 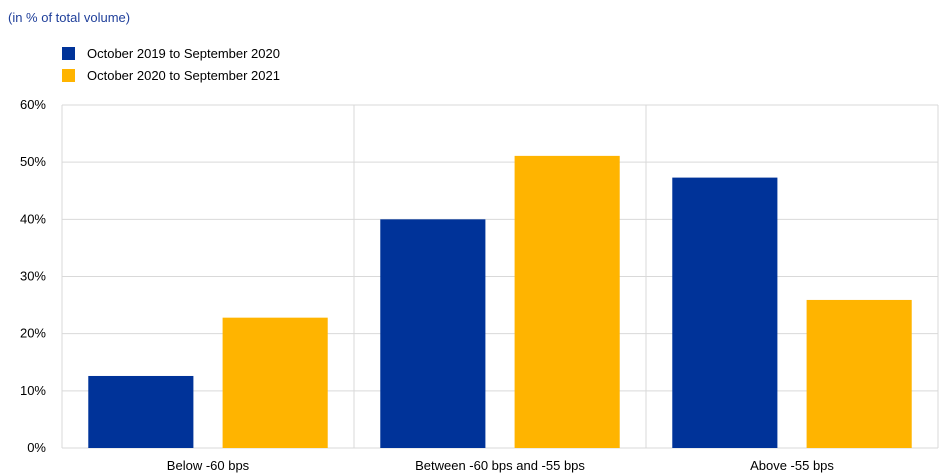 What do you see at coordinates (33, 104) in the screenshot?
I see `y-tick-label: 60%` at bounding box center [33, 104].